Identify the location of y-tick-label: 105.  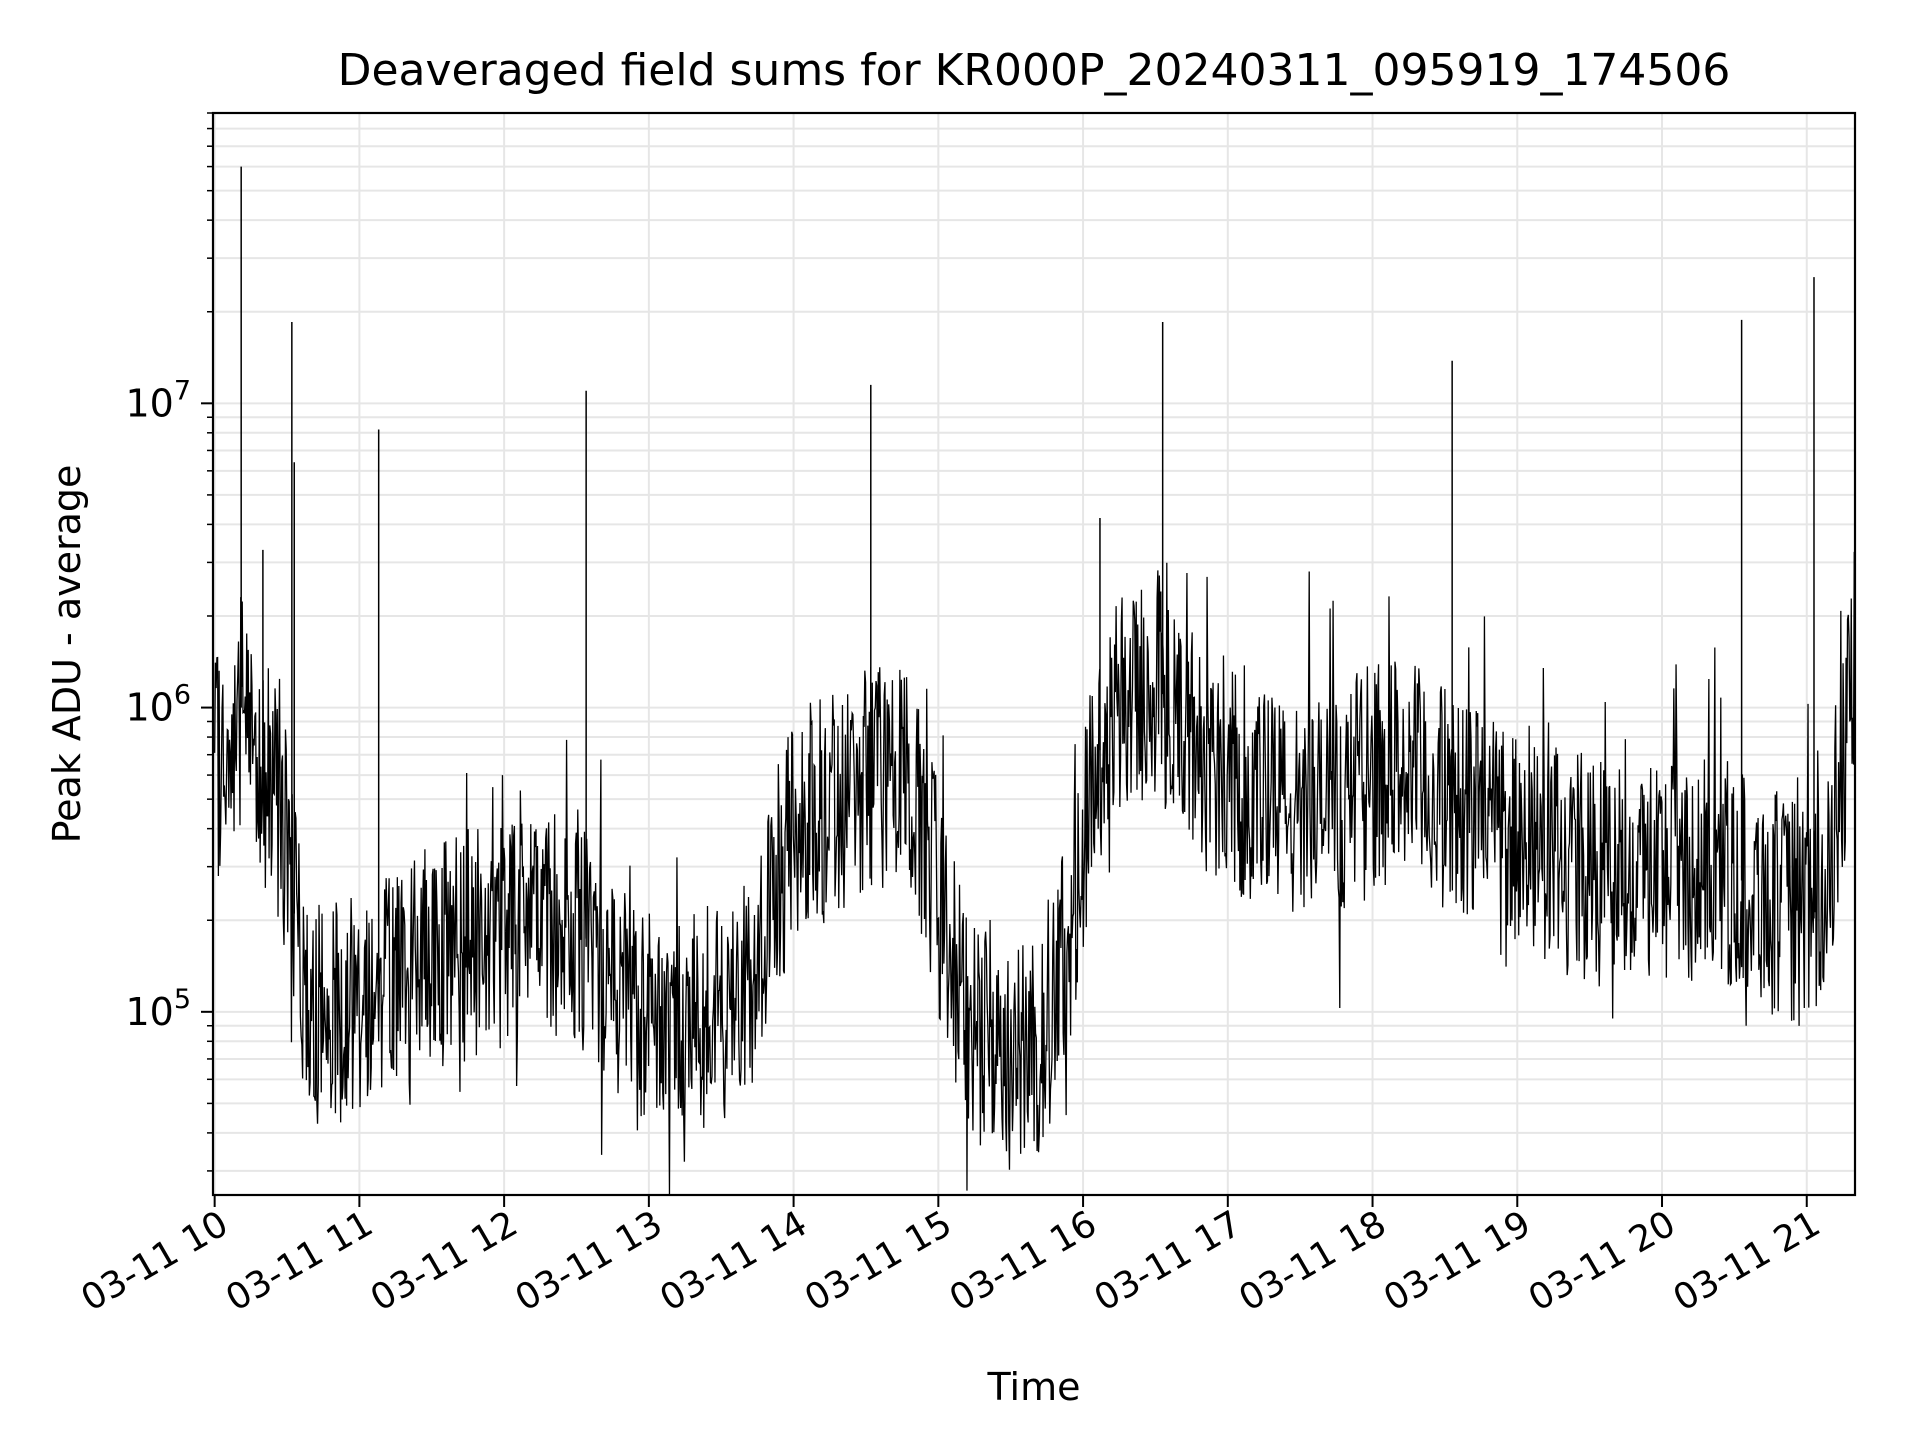
(158, 1009).